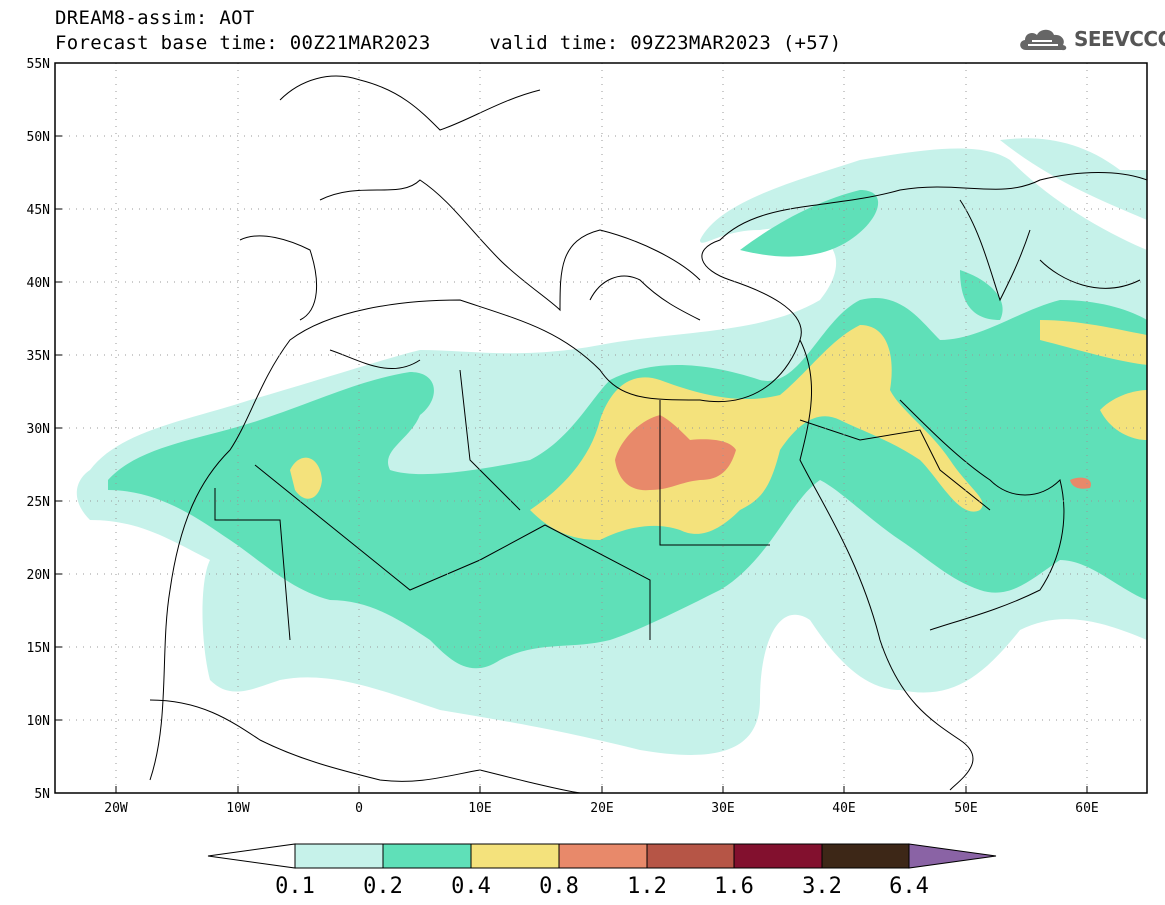 The image size is (1165, 905). Describe the element at coordinates (843, 808) in the screenshot. I see `lon-label: 40E` at that location.